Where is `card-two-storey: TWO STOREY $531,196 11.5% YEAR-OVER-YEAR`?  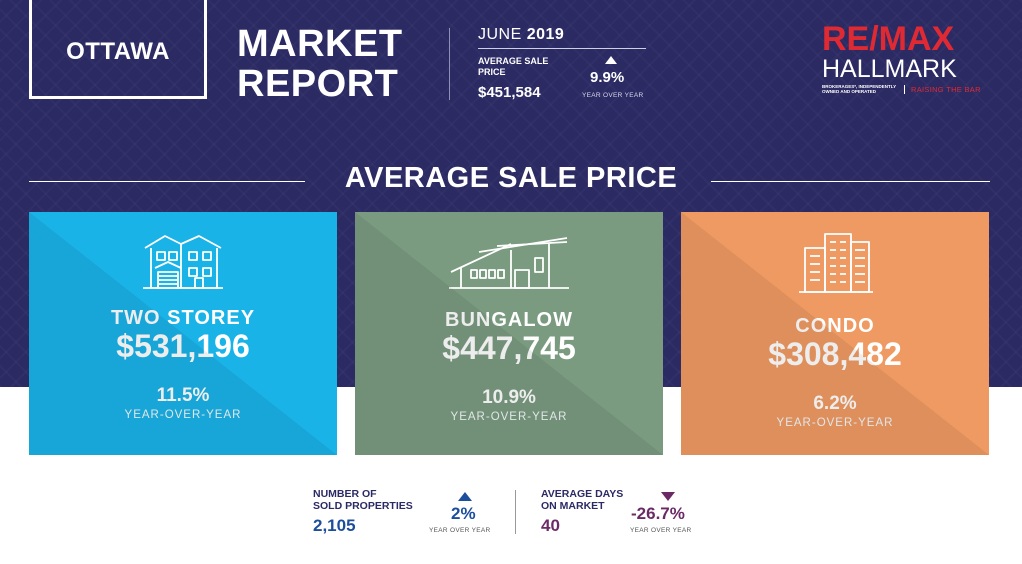
card-two-storey: TWO STOREY $531,196 11.5% YEAR-OVER-YEAR is located at coordinates (183, 333).